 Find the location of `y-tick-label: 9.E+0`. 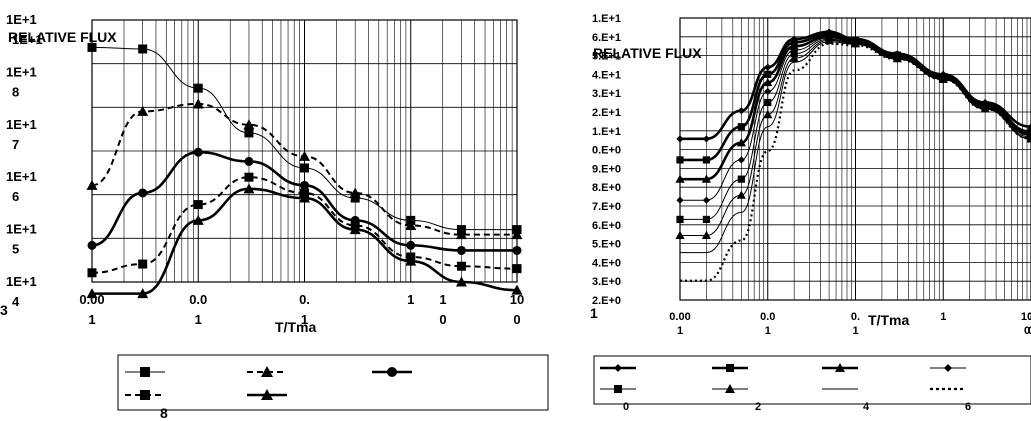

y-tick-label: 9.E+0 is located at coordinates (606, 169).